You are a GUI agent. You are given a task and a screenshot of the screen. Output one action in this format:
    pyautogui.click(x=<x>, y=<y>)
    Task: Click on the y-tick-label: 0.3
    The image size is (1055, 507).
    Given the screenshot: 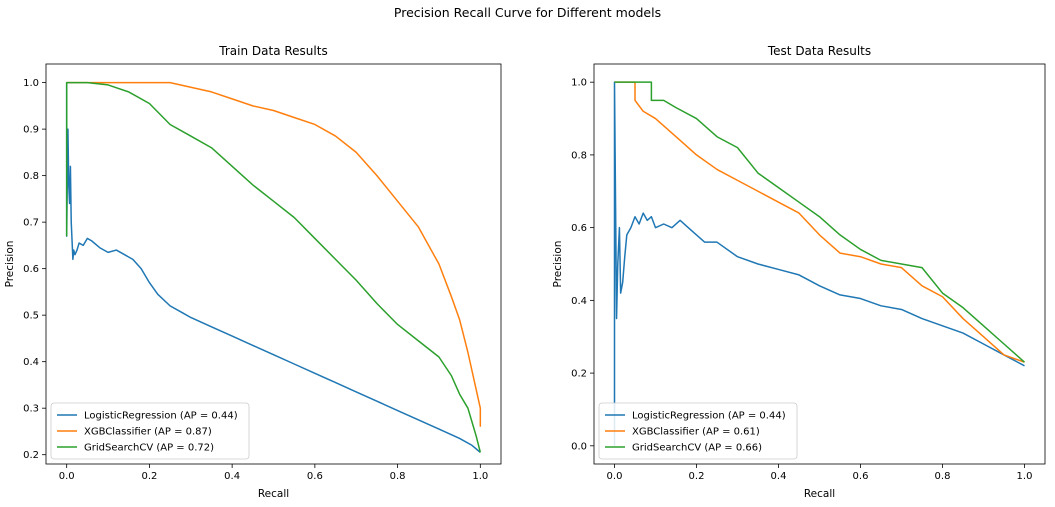 What is the action you would take?
    pyautogui.click(x=31, y=409)
    